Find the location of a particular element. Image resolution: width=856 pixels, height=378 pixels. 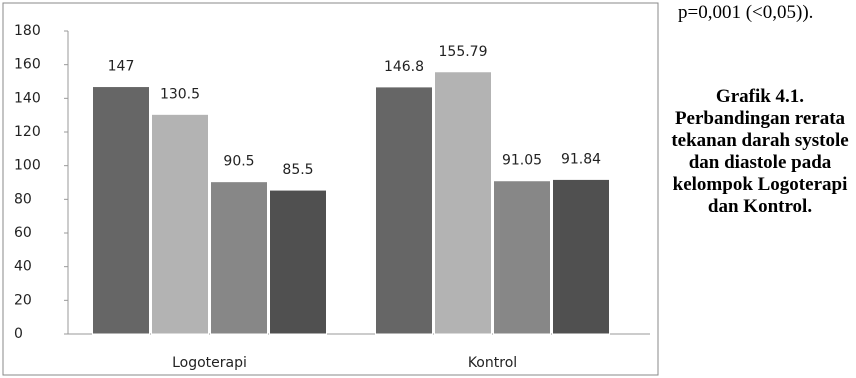

y-tick-label: 140 is located at coordinates (27, 98).